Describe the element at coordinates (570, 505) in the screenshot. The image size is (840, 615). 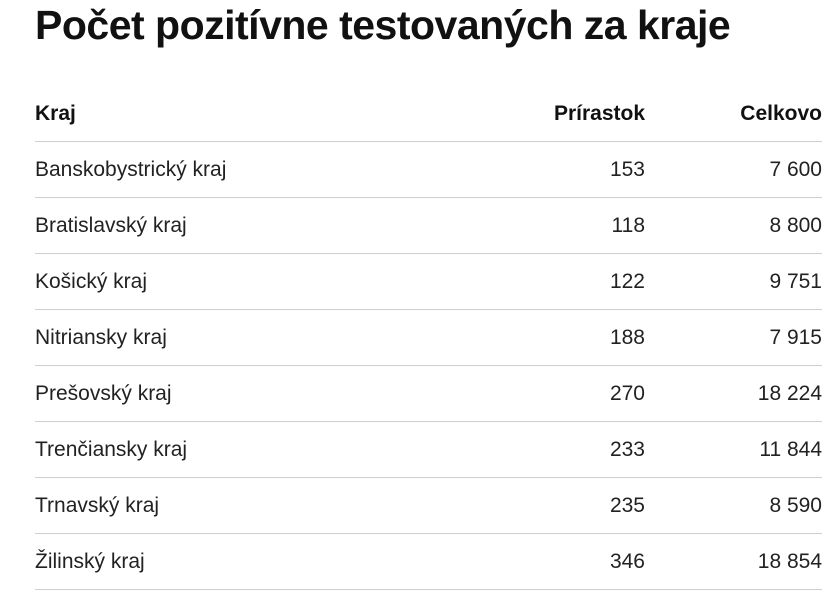
I see `increase-cell: 235` at that location.